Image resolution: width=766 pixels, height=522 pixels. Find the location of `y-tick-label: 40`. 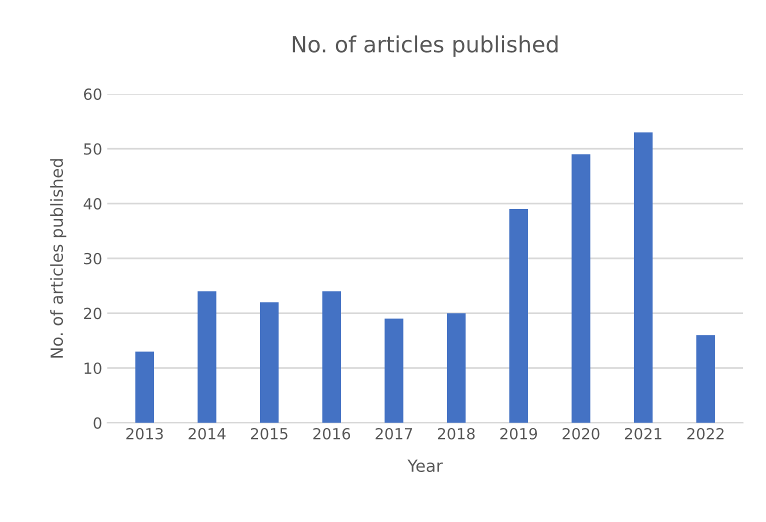

y-tick-label: 40 is located at coordinates (93, 204).